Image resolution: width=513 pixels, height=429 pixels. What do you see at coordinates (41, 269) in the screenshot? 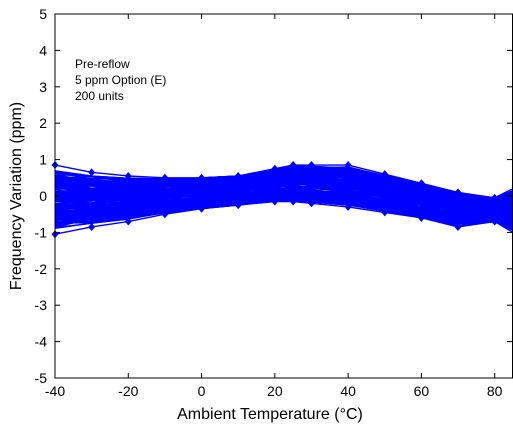
I see `y-tick-label: -2` at bounding box center [41, 269].